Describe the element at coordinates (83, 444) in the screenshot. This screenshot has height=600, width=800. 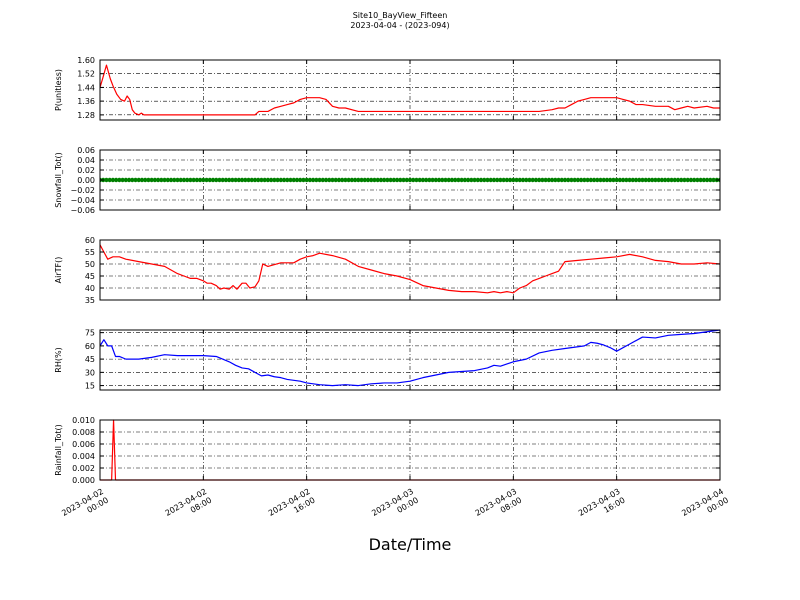
I see `panel-4-ytick-label-3: 0.006` at that location.